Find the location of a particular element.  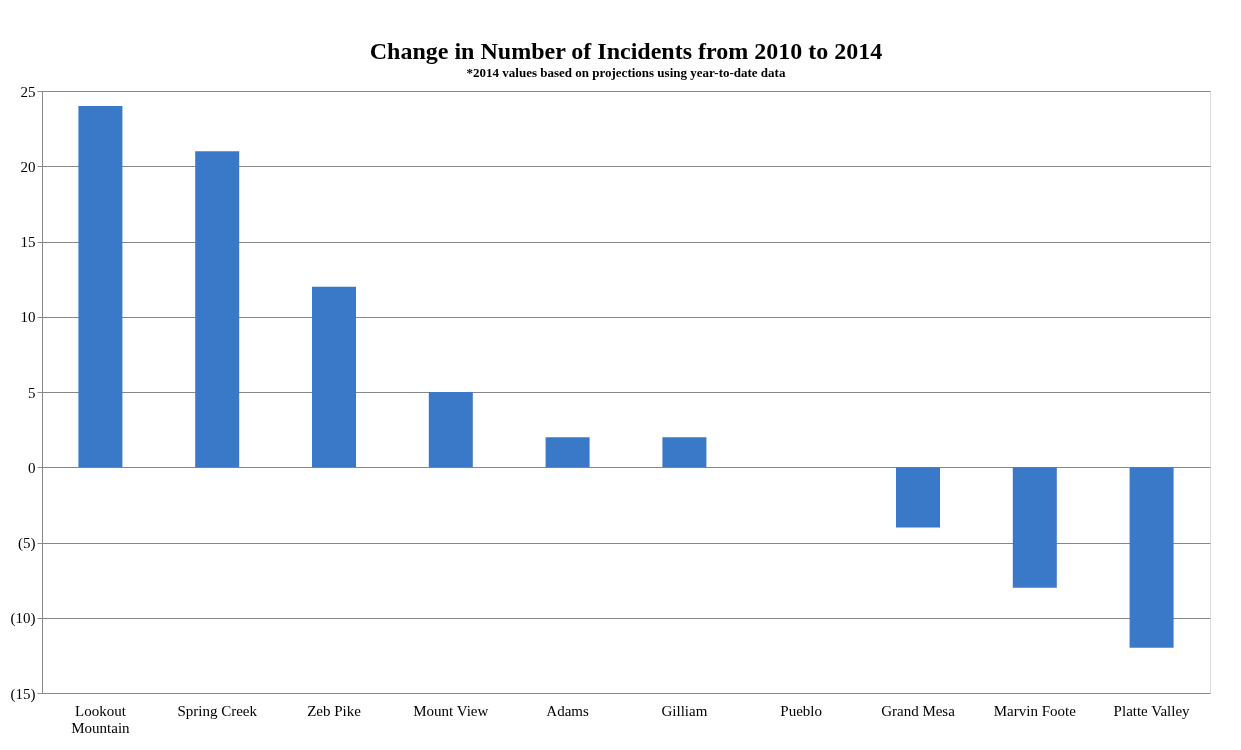

x-tick-label: Adams is located at coordinates (568, 710).